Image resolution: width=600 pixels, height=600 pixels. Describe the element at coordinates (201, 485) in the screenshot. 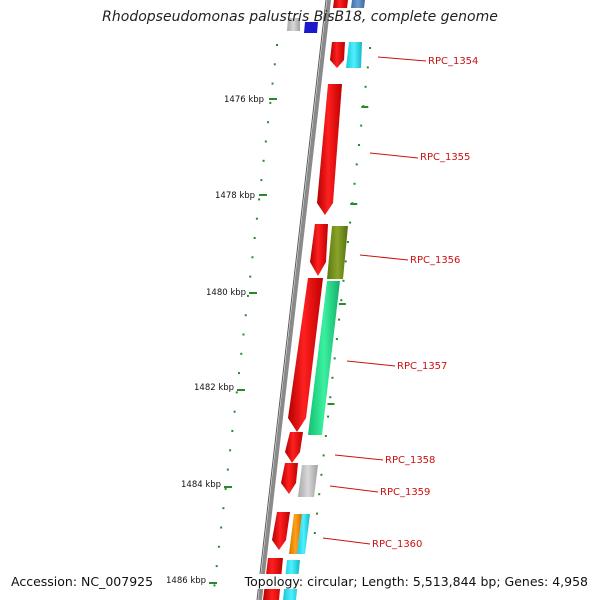

I see `scale-label-1484: 1484 kbp` at that location.